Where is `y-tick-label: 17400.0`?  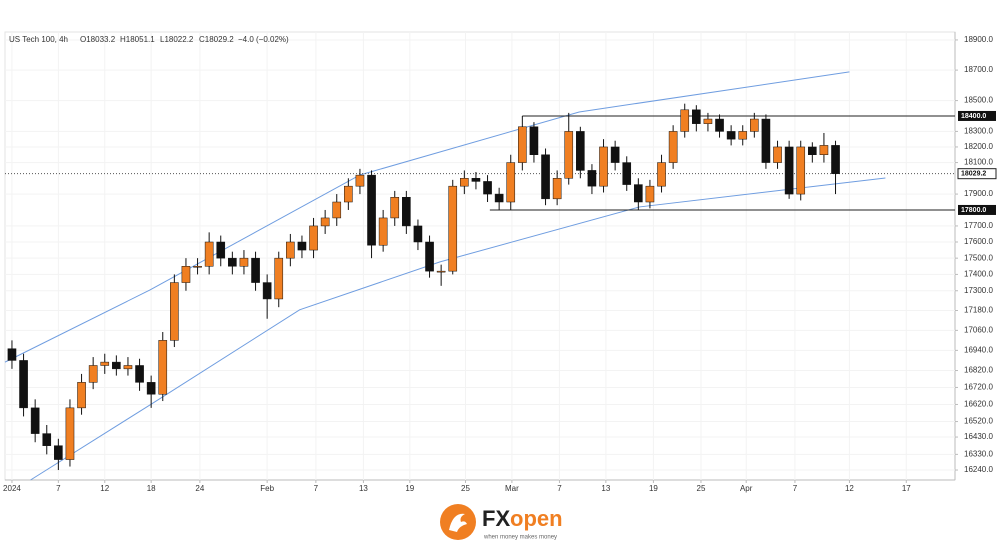 y-tick-label: 17400.0 is located at coordinates (978, 274).